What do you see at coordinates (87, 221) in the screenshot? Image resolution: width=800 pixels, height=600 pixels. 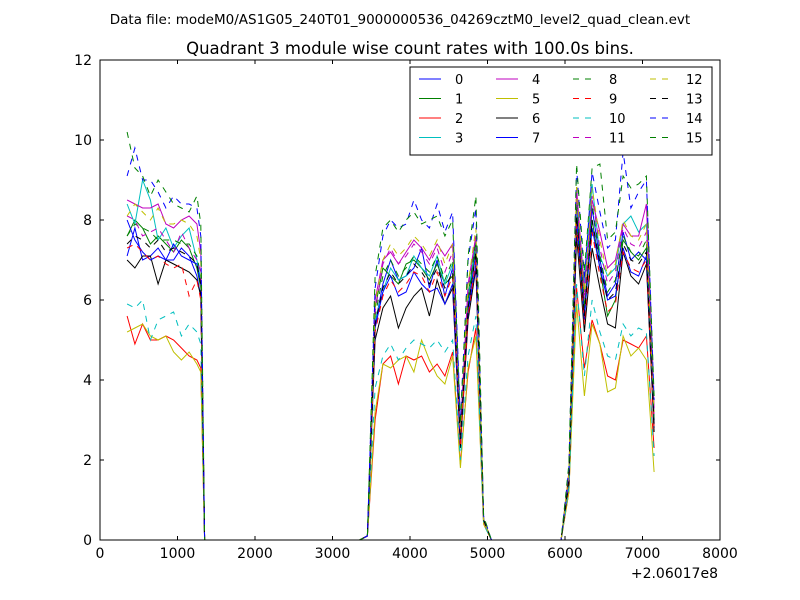 I see `y-tick-label: 8` at bounding box center [87, 221].